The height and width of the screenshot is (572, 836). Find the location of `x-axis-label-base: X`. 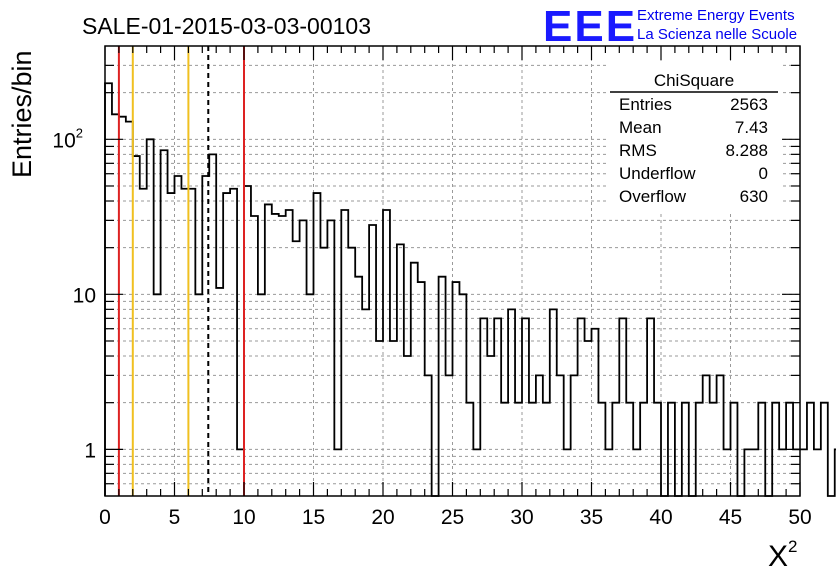

x-axis-label-base: X is located at coordinates (778, 556).